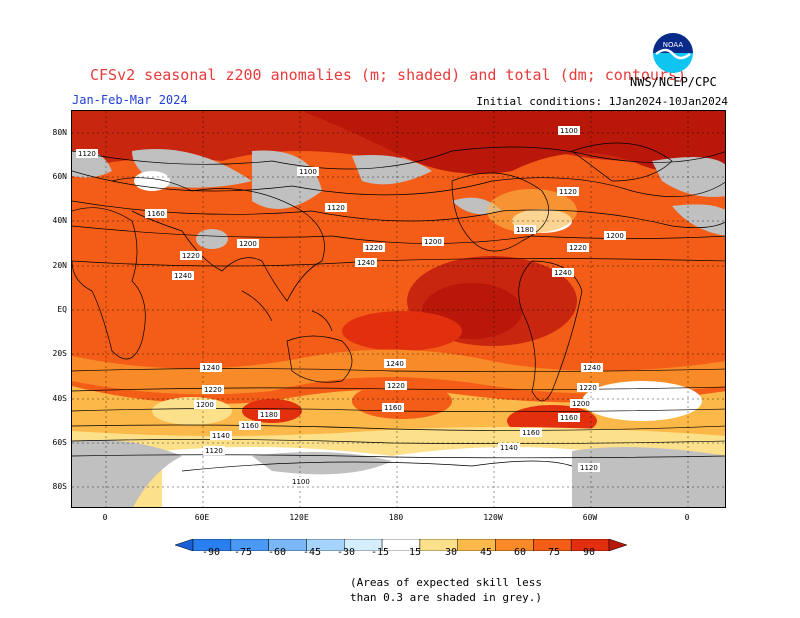 The width and height of the screenshot is (800, 618). I want to click on lat-label-80s: 80S, so click(59, 486).